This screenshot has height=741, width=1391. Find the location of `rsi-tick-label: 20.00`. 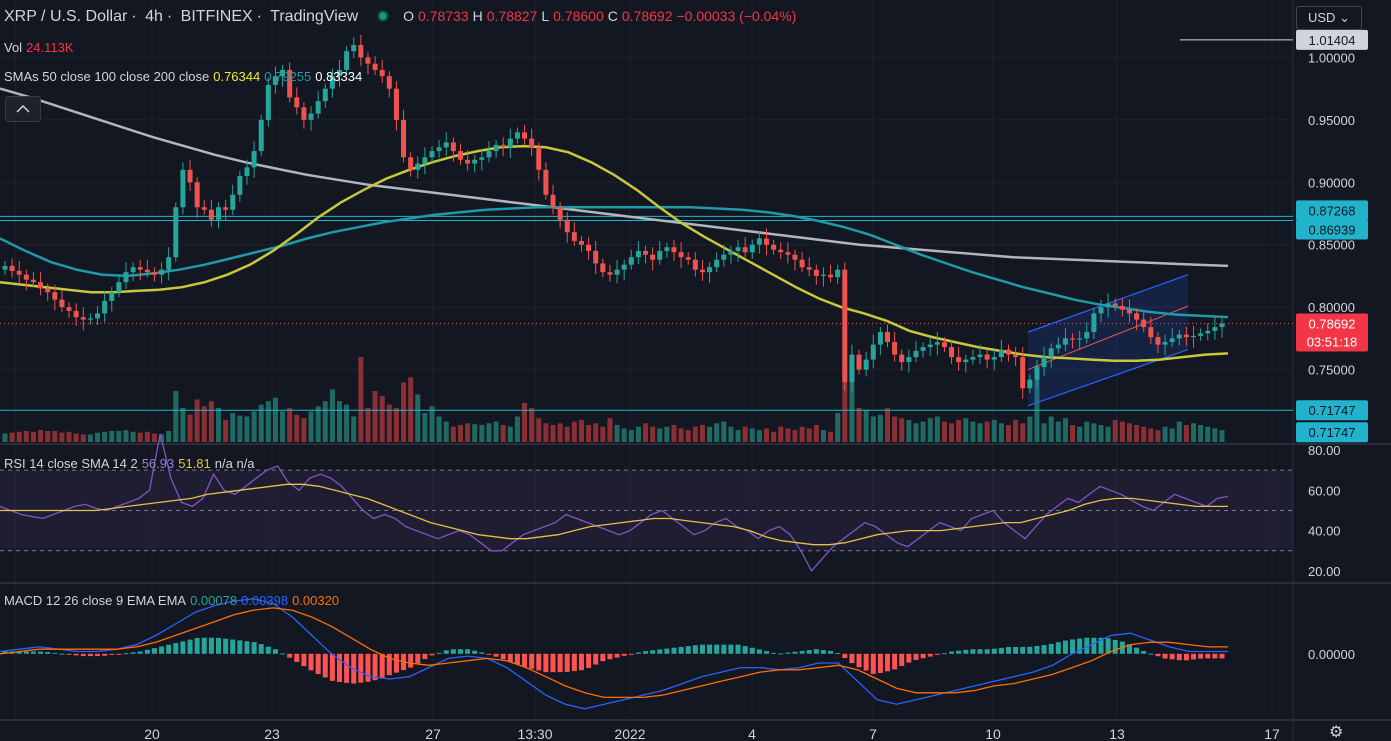

rsi-tick-label: 20.00 is located at coordinates (1324, 571).